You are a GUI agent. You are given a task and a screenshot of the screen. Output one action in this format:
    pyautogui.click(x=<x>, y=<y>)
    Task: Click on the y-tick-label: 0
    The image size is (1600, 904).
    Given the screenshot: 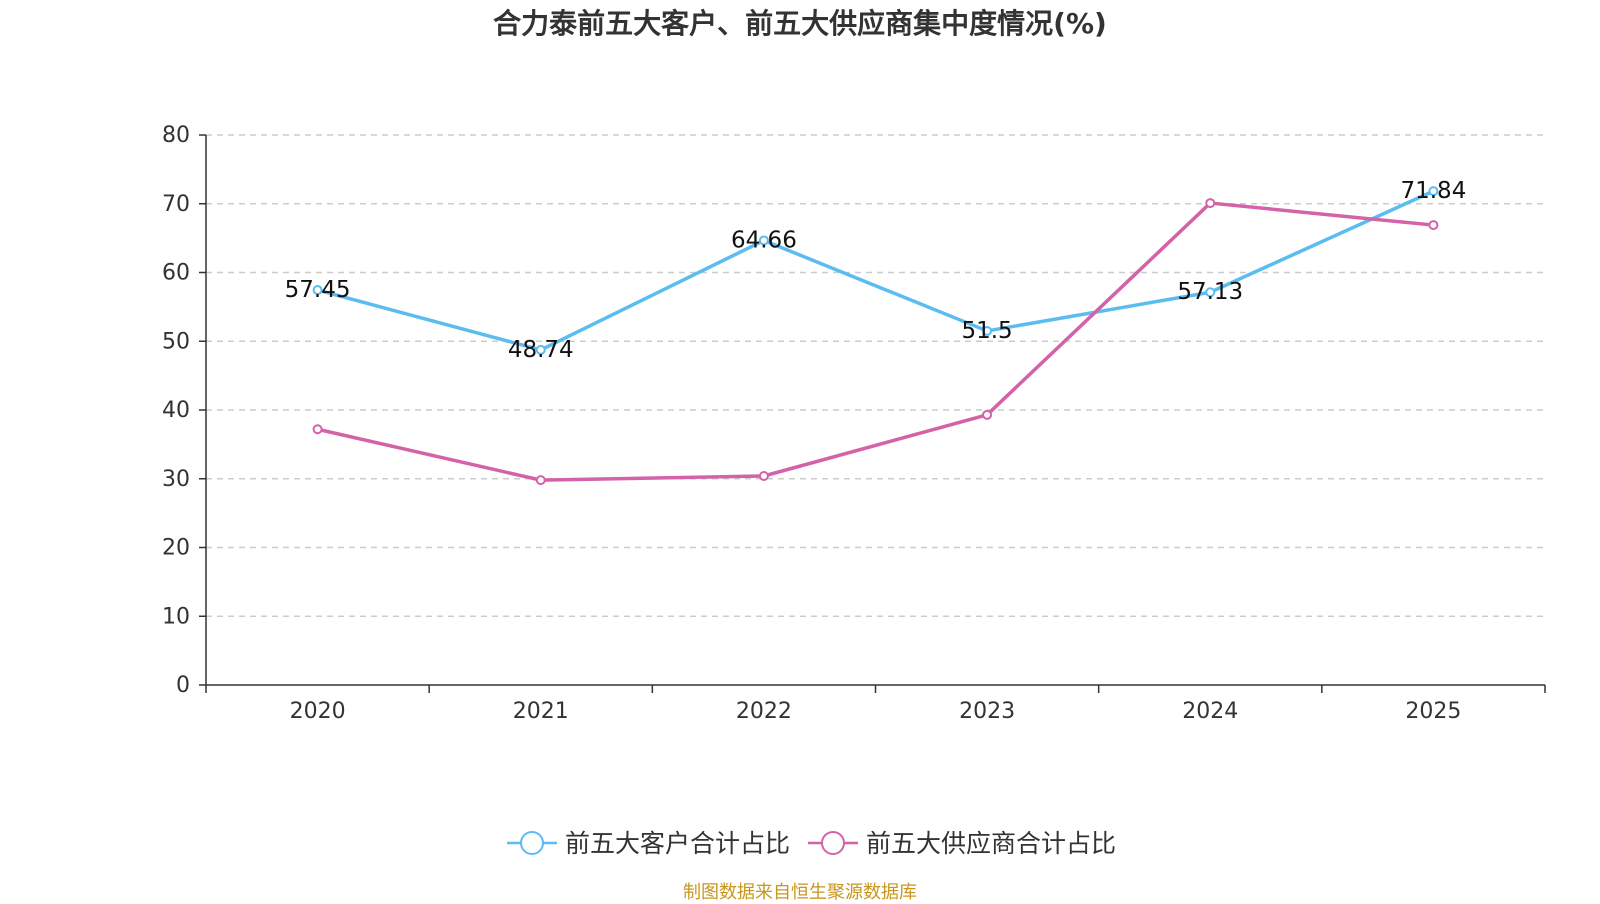 What is the action you would take?
    pyautogui.click(x=183, y=685)
    